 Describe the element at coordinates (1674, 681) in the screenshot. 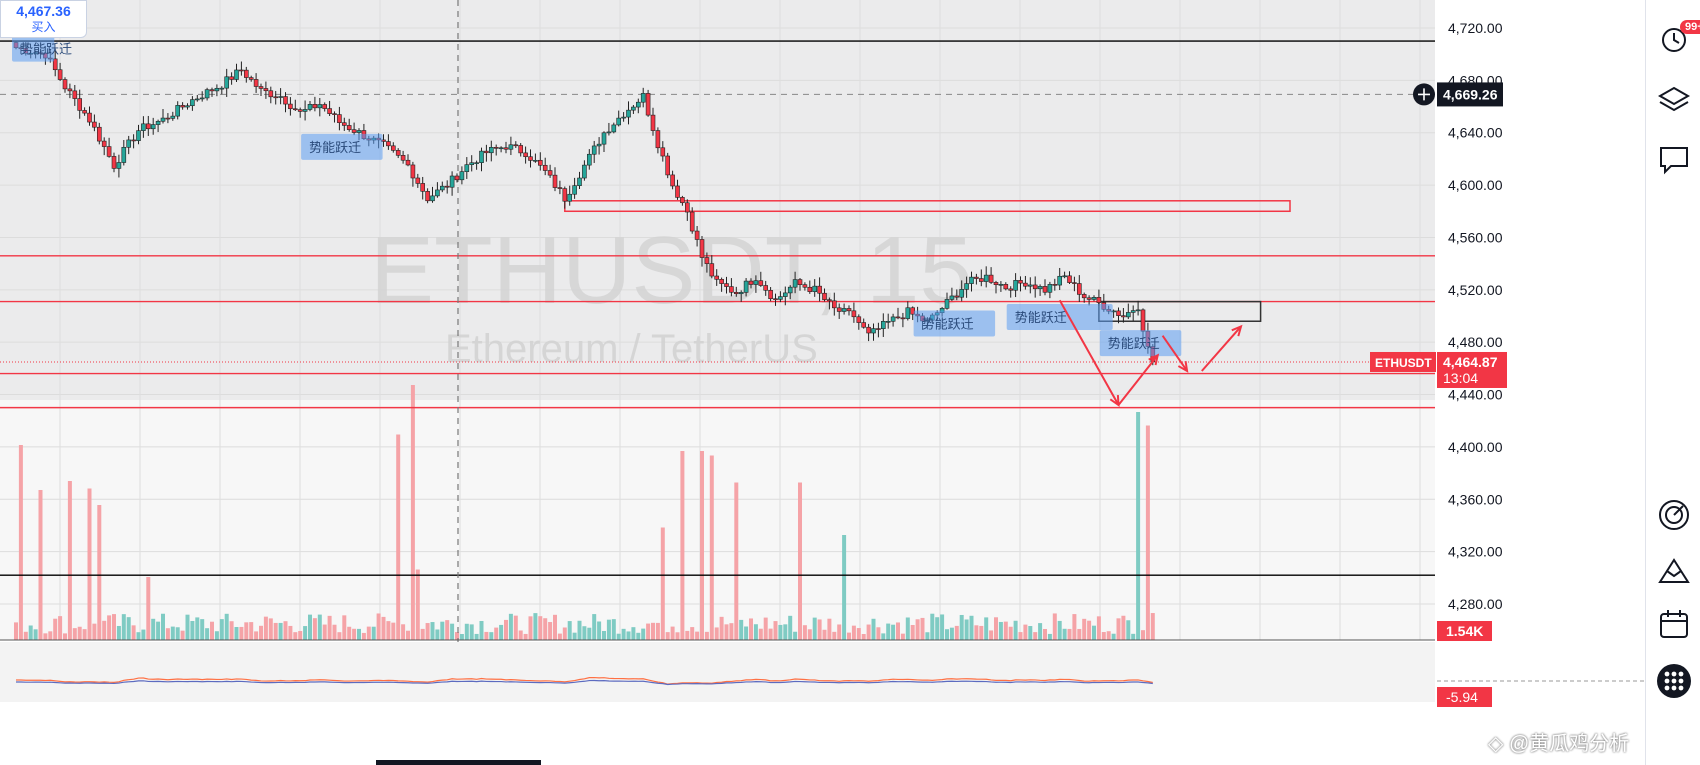

I see `apps-icon` at that location.